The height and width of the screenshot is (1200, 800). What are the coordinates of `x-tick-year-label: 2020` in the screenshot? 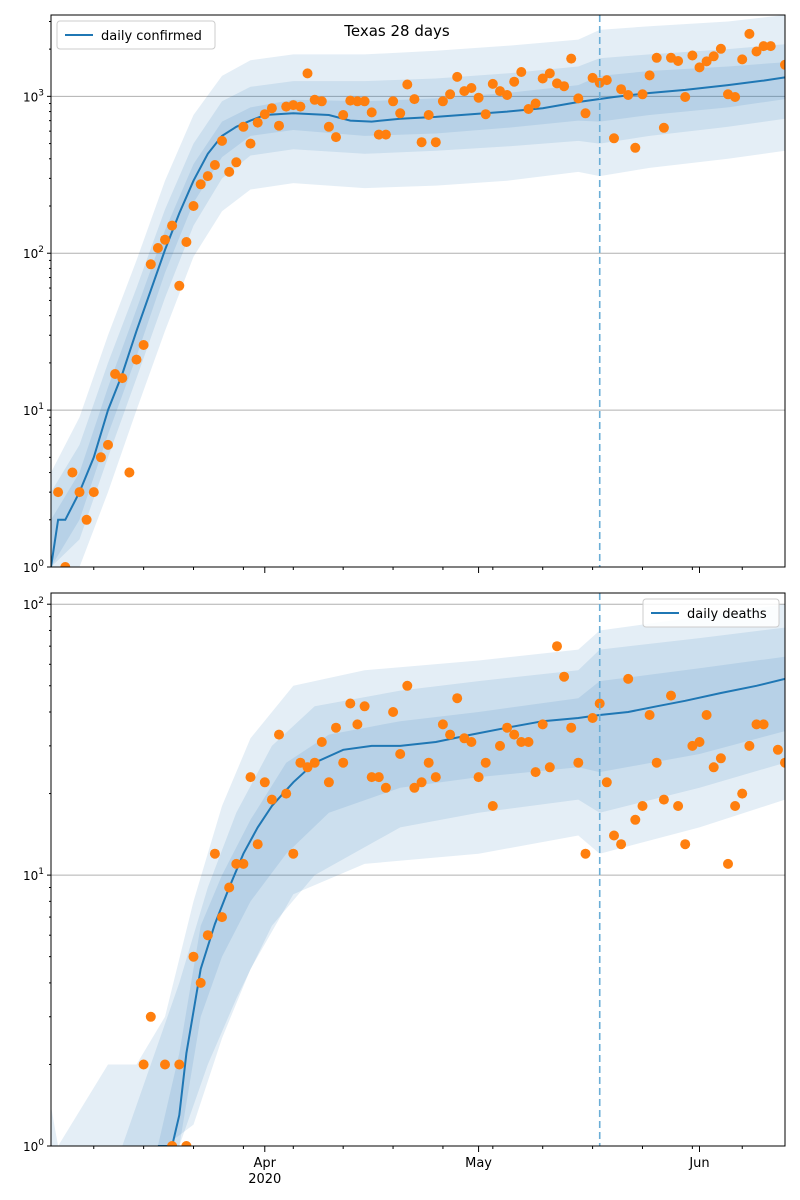 It's located at (264, 1179).